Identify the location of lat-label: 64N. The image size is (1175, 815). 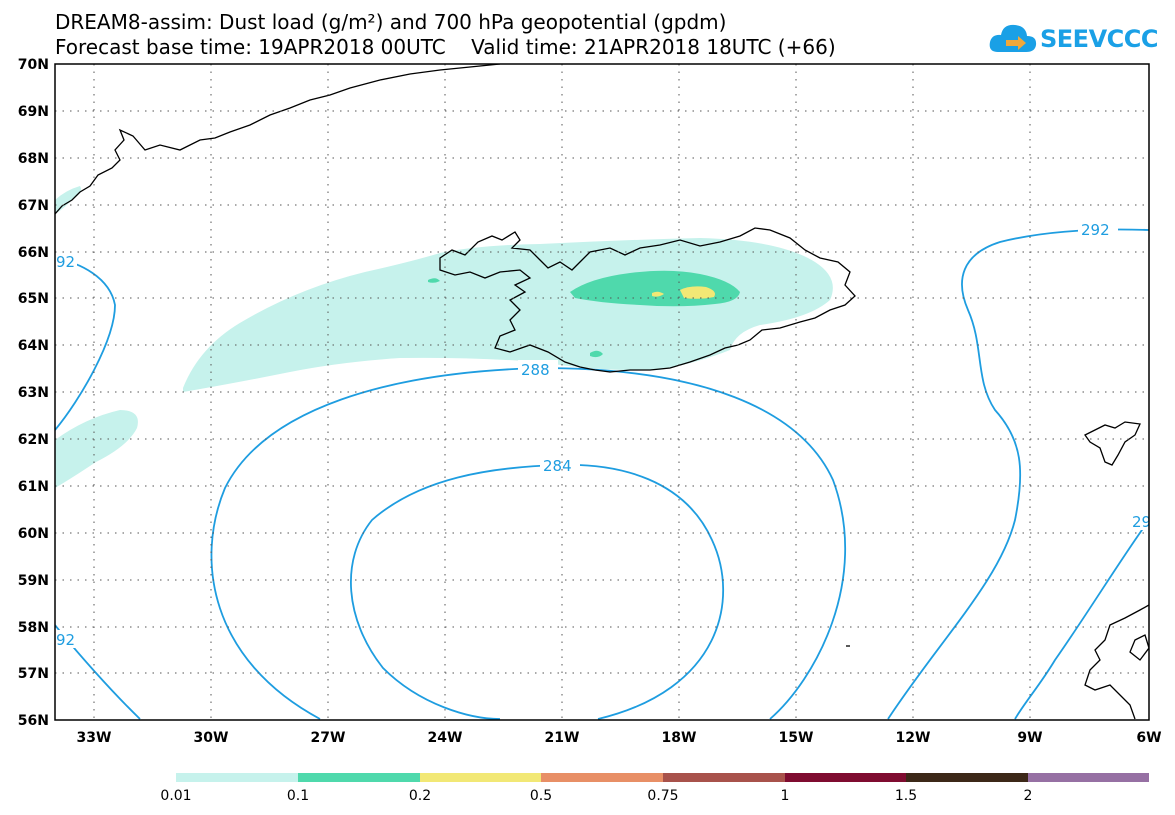
(33, 346).